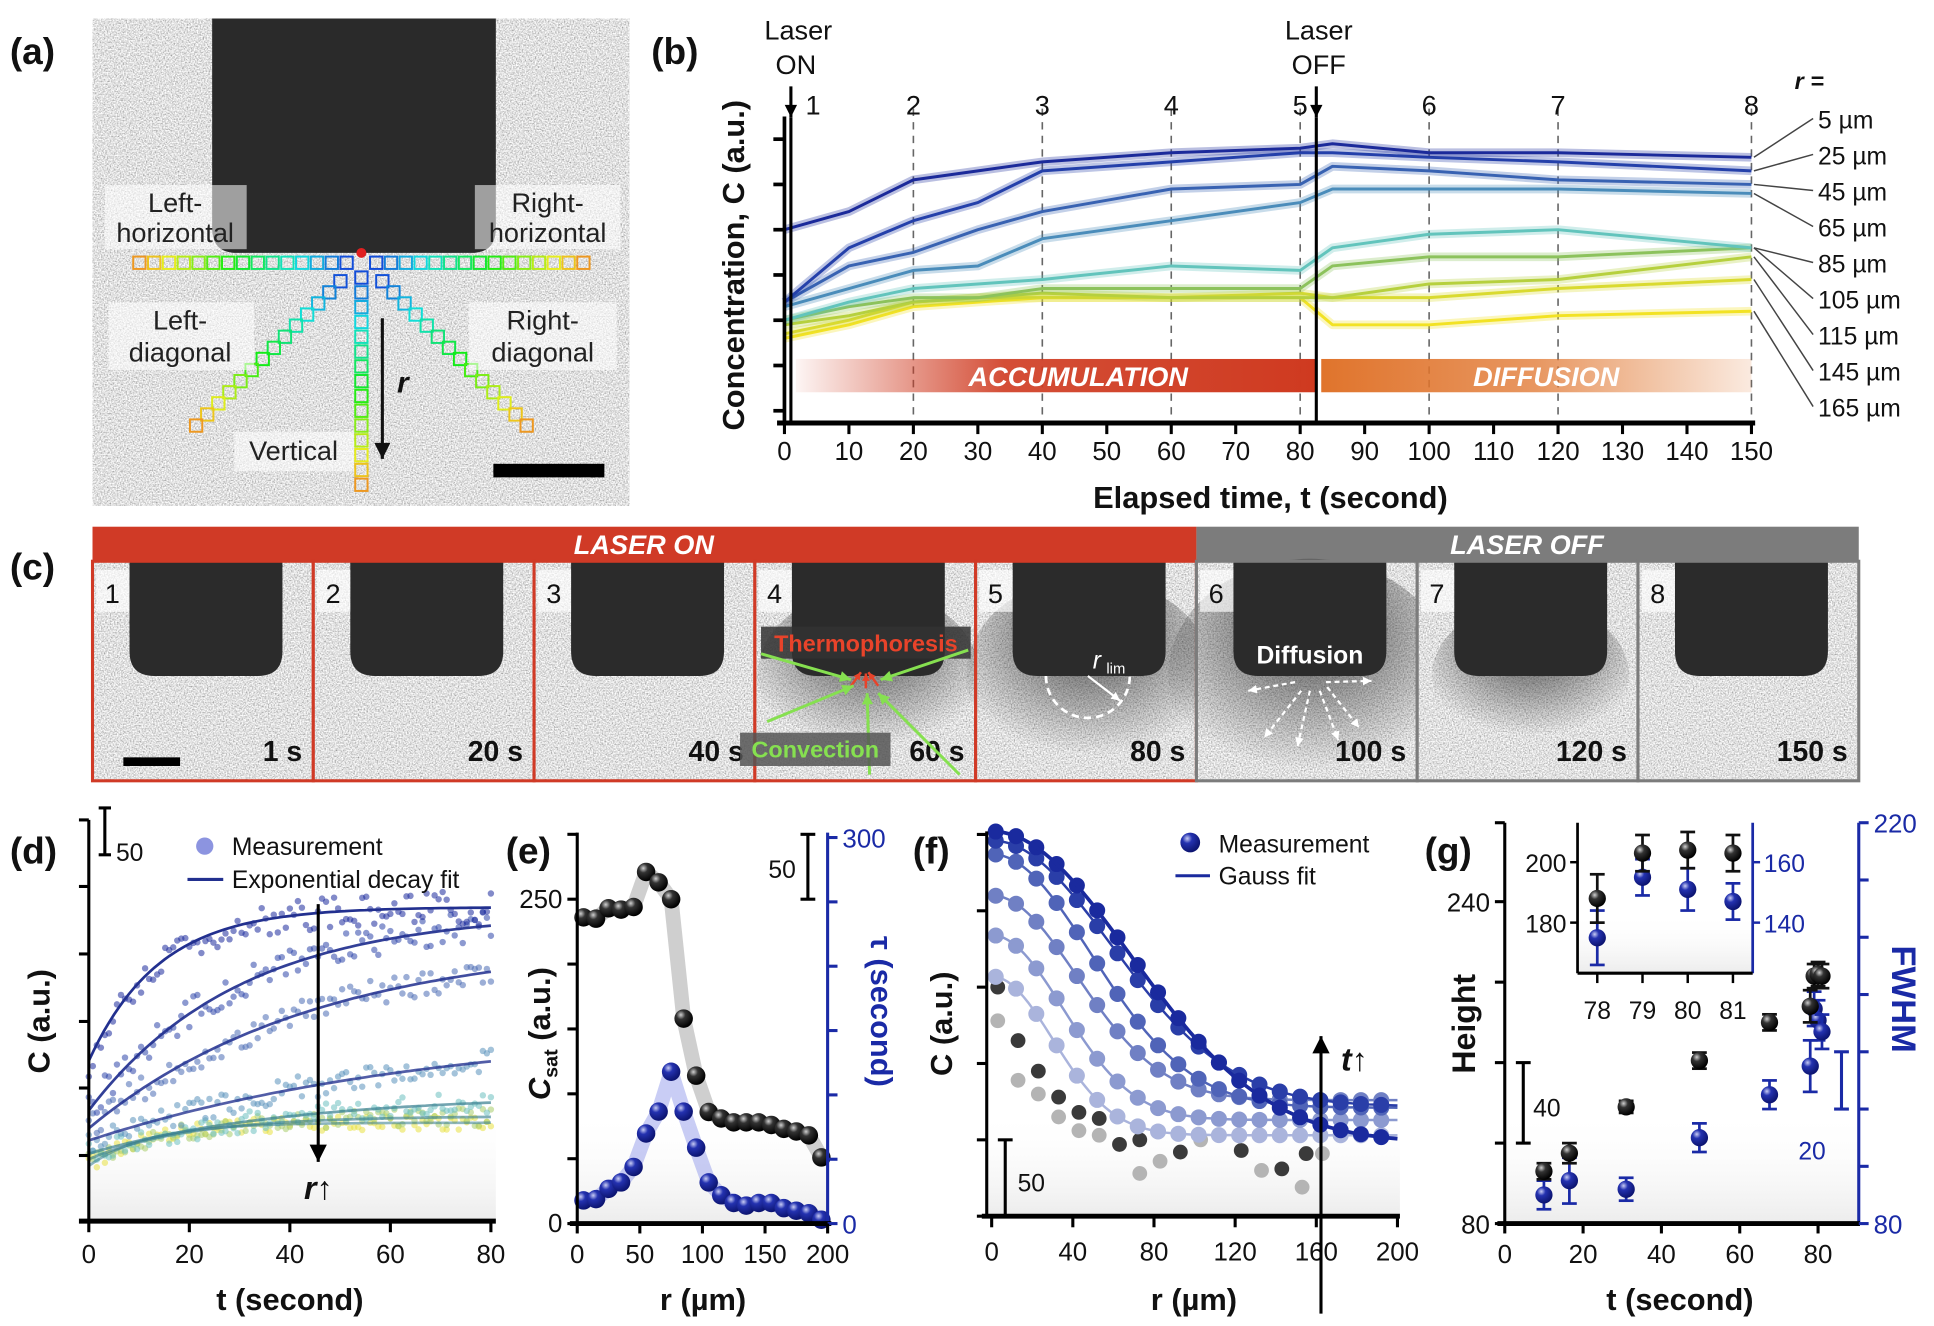 The height and width of the screenshot is (1326, 1934). I want to click on frame-6: 6 100 s, so click(1310, 676).